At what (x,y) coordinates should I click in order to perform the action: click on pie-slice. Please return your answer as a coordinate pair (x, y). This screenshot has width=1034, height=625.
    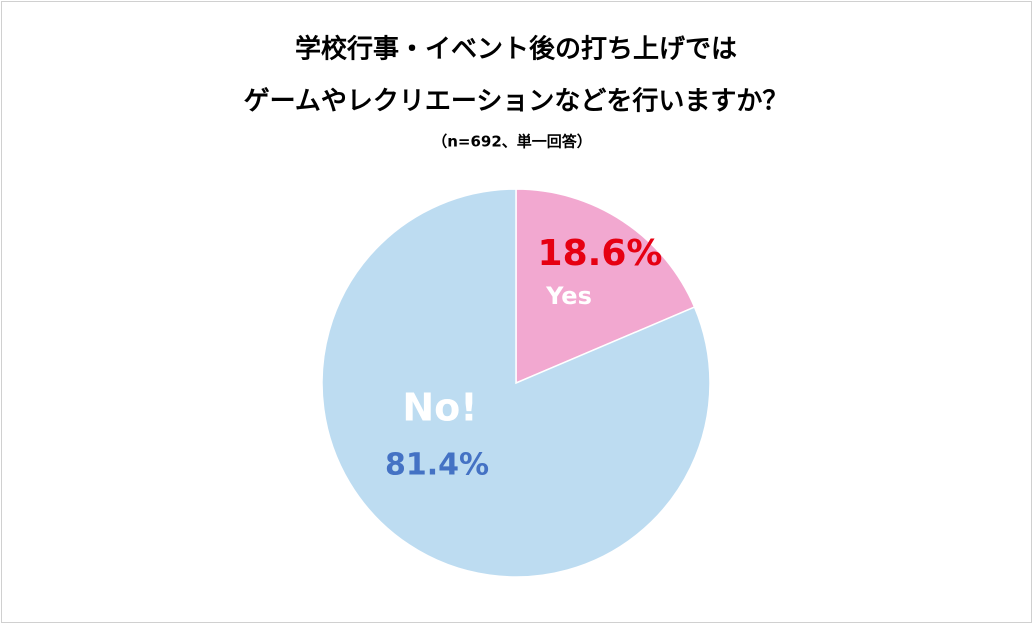
    Looking at the image, I should click on (605, 286).